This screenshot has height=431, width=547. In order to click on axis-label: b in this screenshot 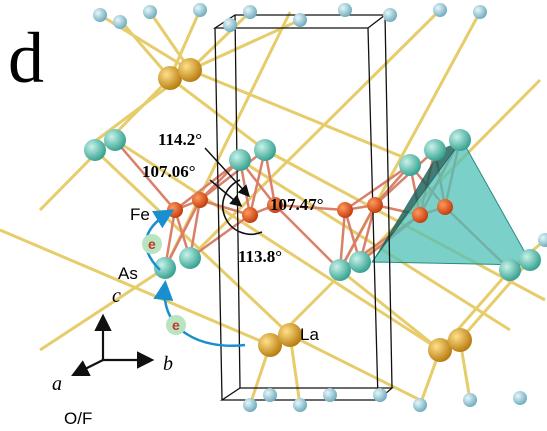, I will do `click(168, 364)`.